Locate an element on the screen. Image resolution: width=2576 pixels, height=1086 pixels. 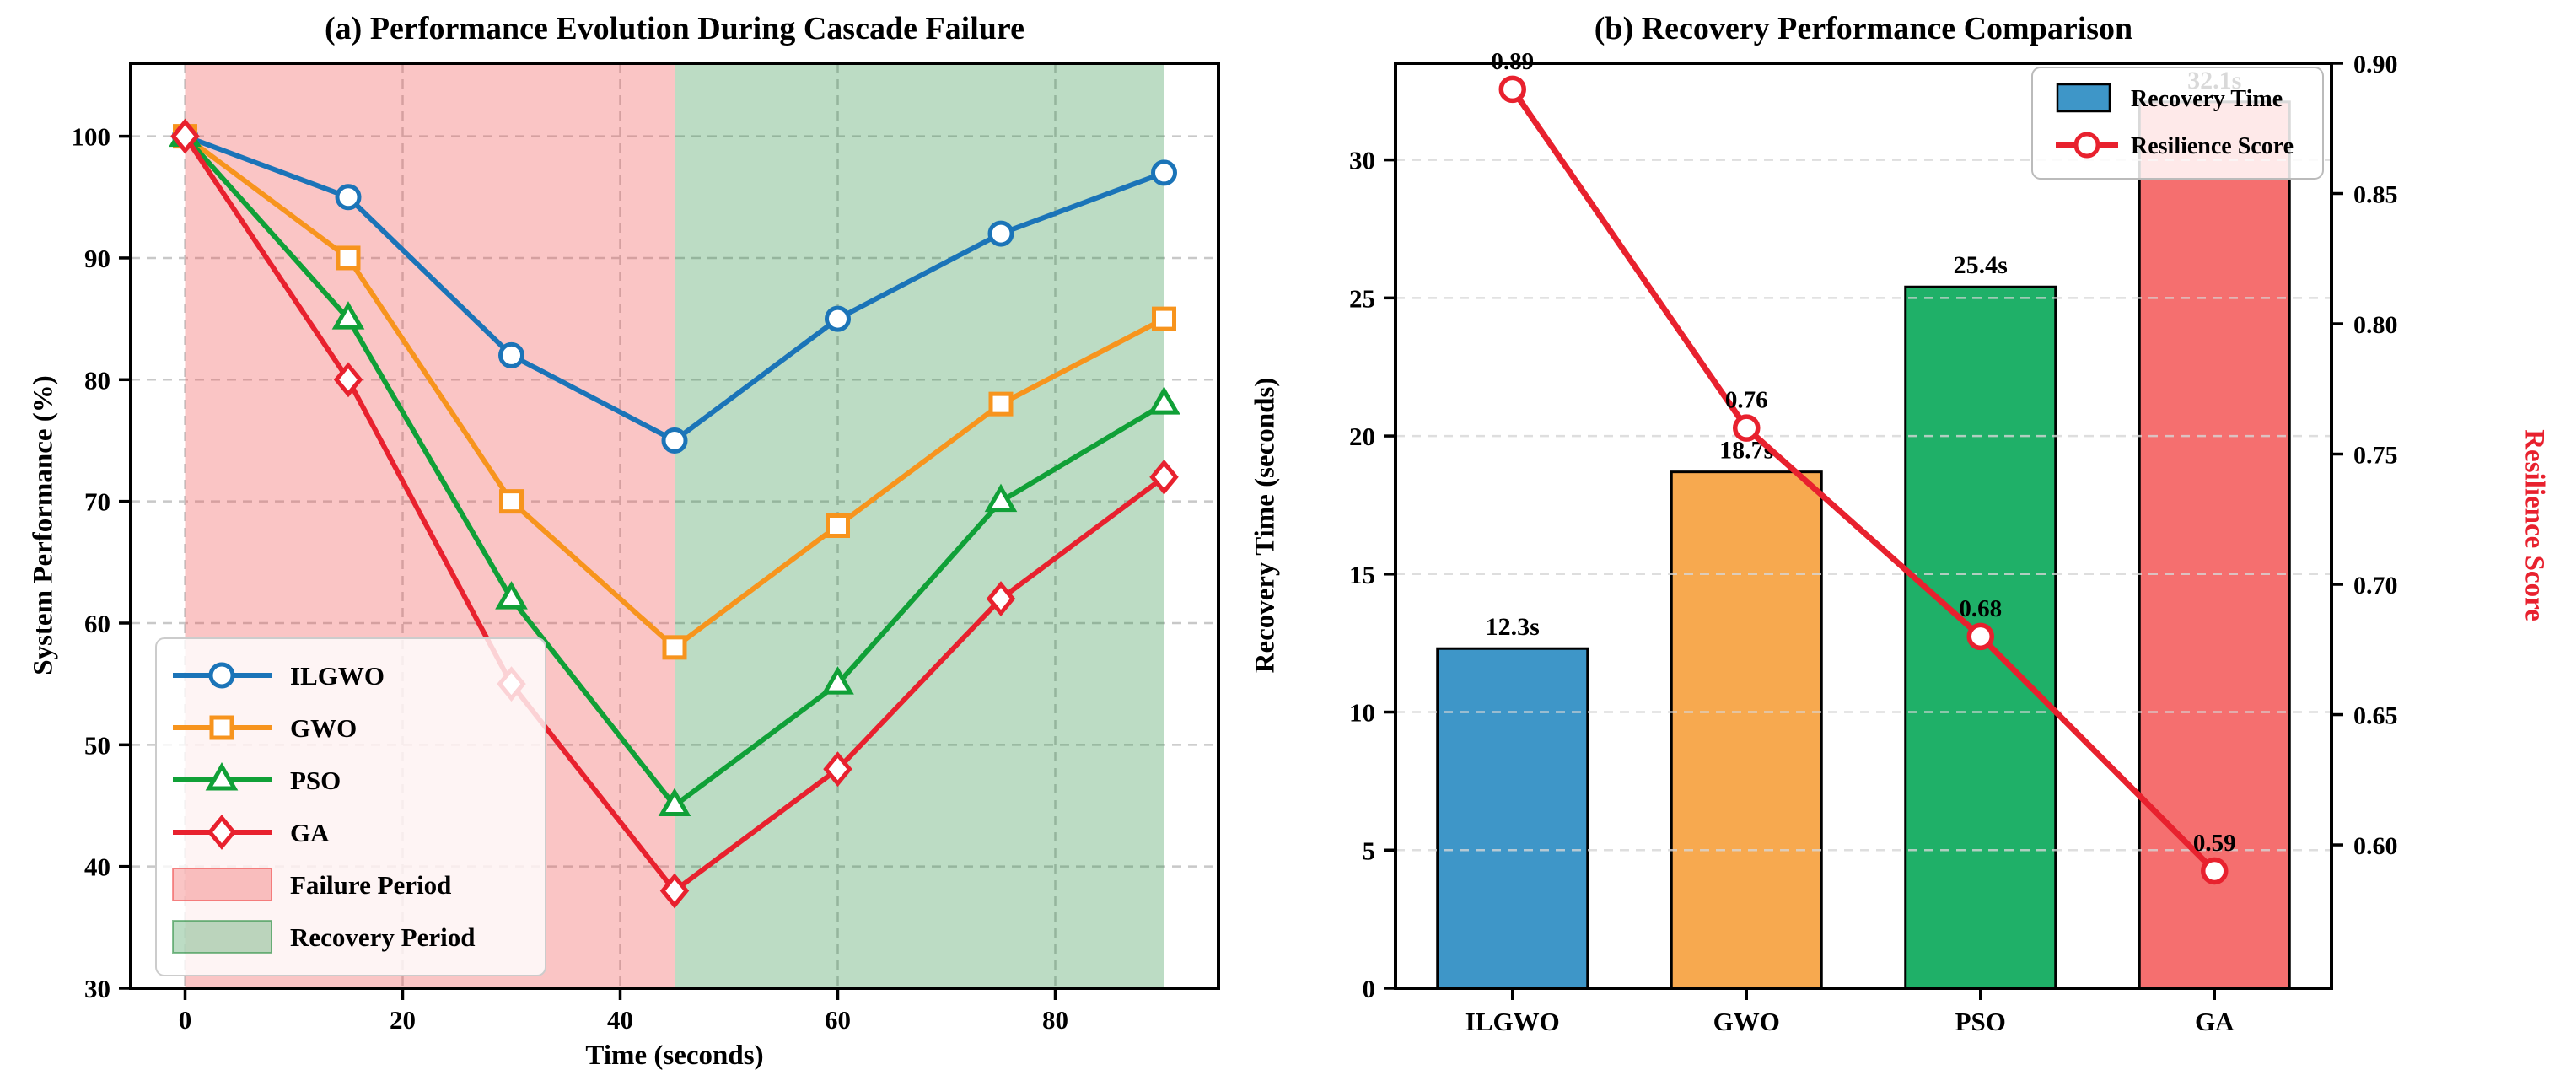
text-shape: PSO is located at coordinates (315, 780).